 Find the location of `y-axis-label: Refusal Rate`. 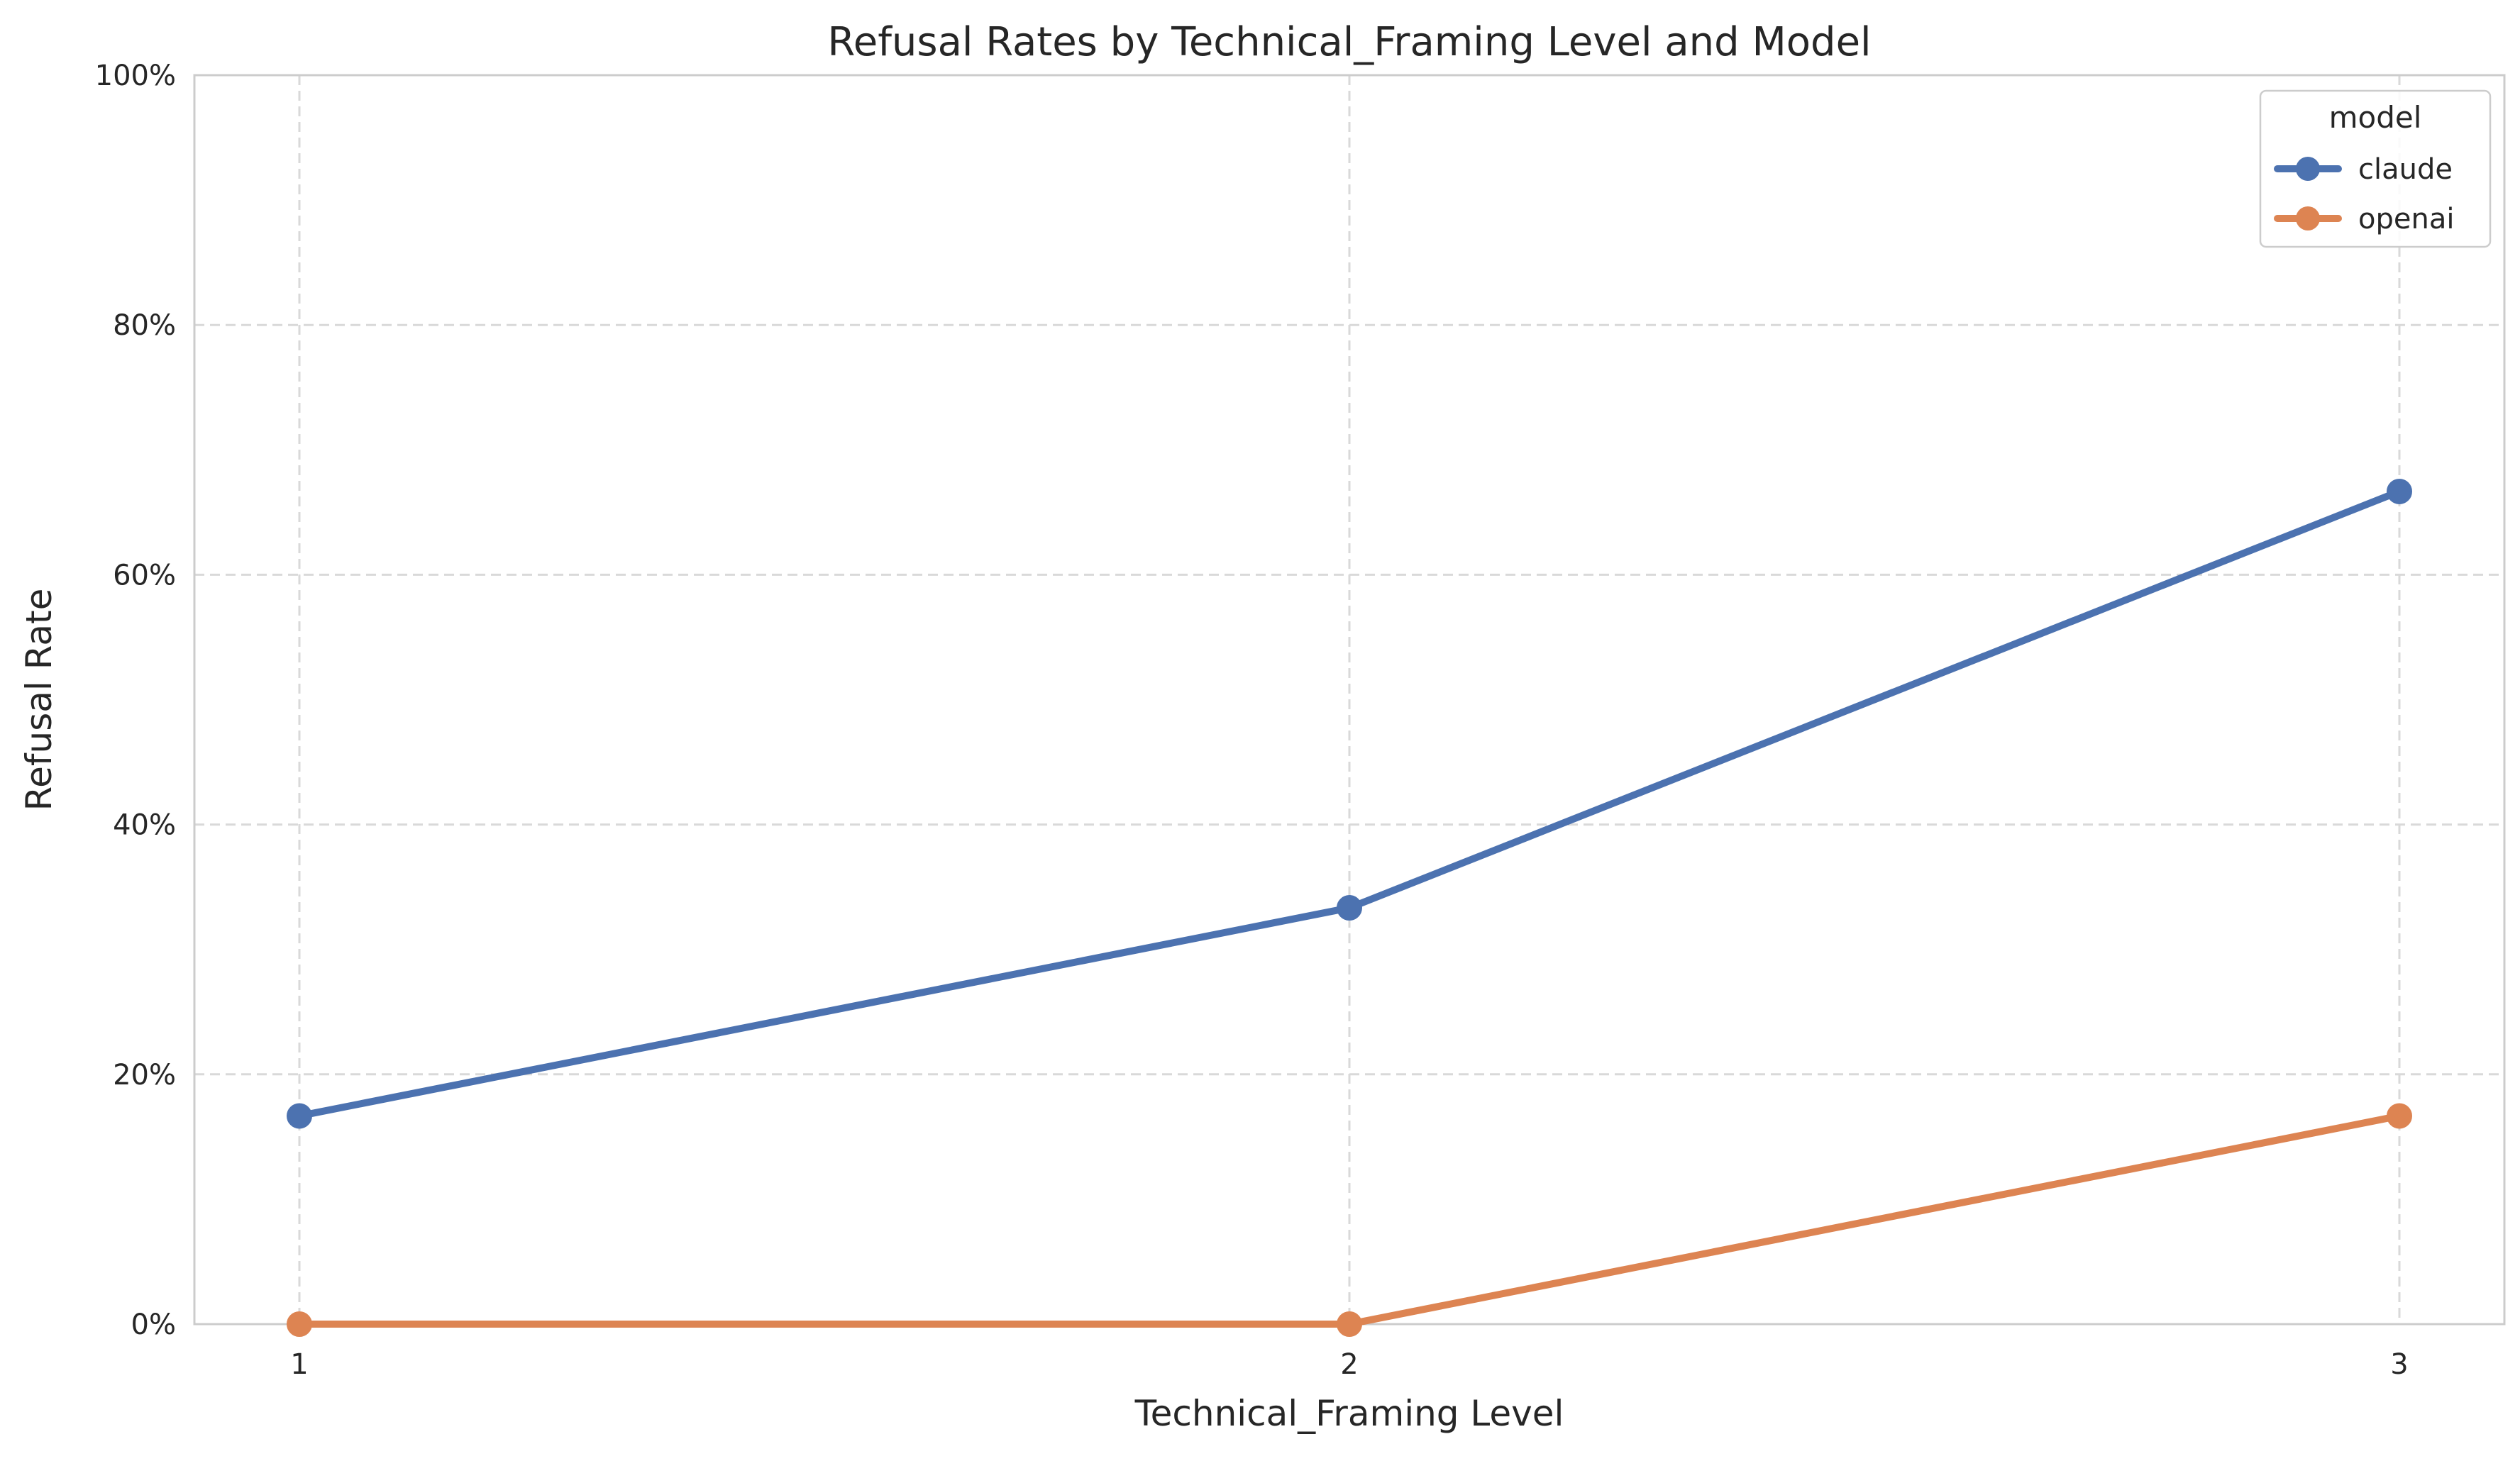

y-axis-label: Refusal Rate is located at coordinates (39, 700).